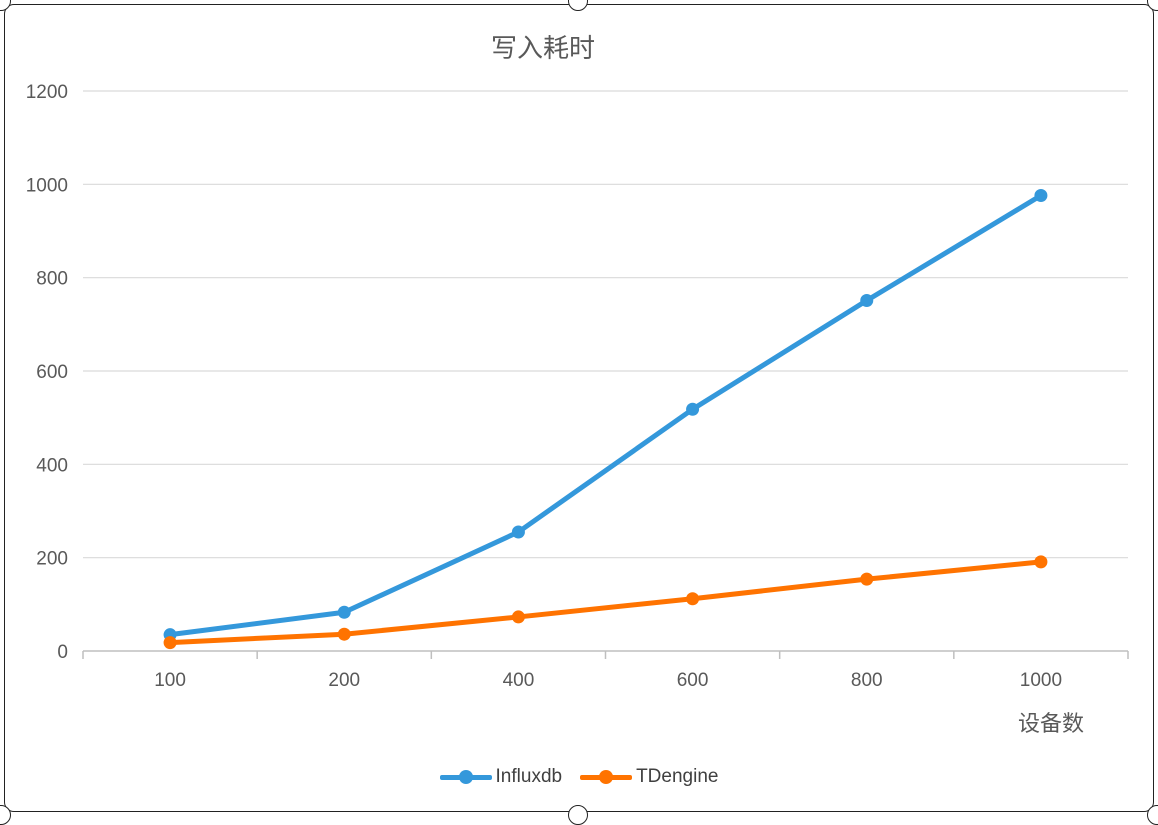  What do you see at coordinates (542, 49) in the screenshot?
I see `chart-title: 写入耗时` at bounding box center [542, 49].